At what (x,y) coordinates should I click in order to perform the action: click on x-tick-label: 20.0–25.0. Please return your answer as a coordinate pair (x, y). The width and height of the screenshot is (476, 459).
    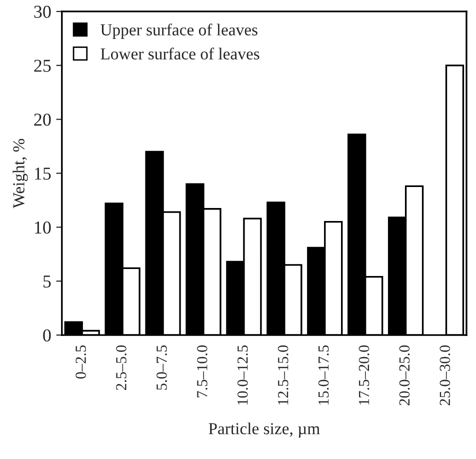
    Looking at the image, I should click on (404, 375).